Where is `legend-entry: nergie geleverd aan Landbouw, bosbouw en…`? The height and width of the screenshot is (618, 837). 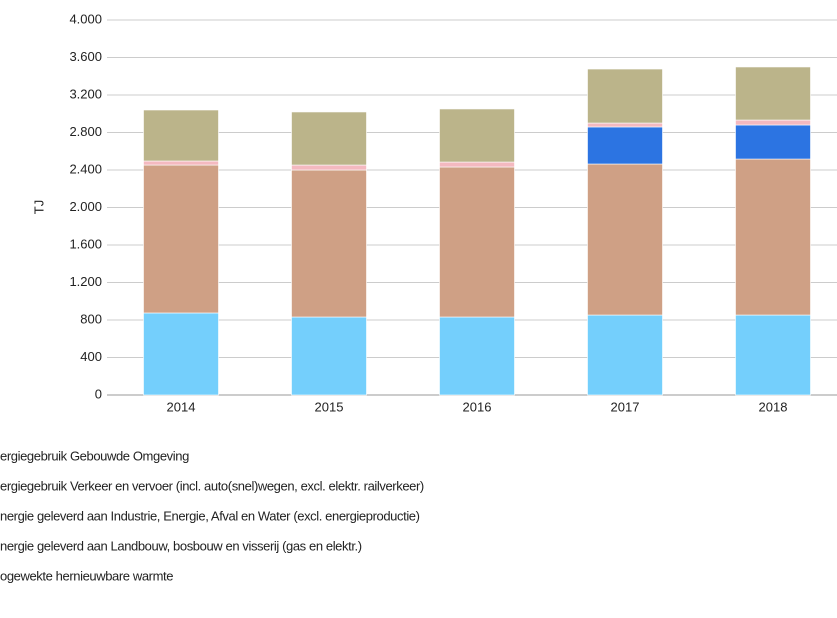
legend-entry: nergie geleverd aan Landbouw, bosbouw en… is located at coordinates (181, 545).